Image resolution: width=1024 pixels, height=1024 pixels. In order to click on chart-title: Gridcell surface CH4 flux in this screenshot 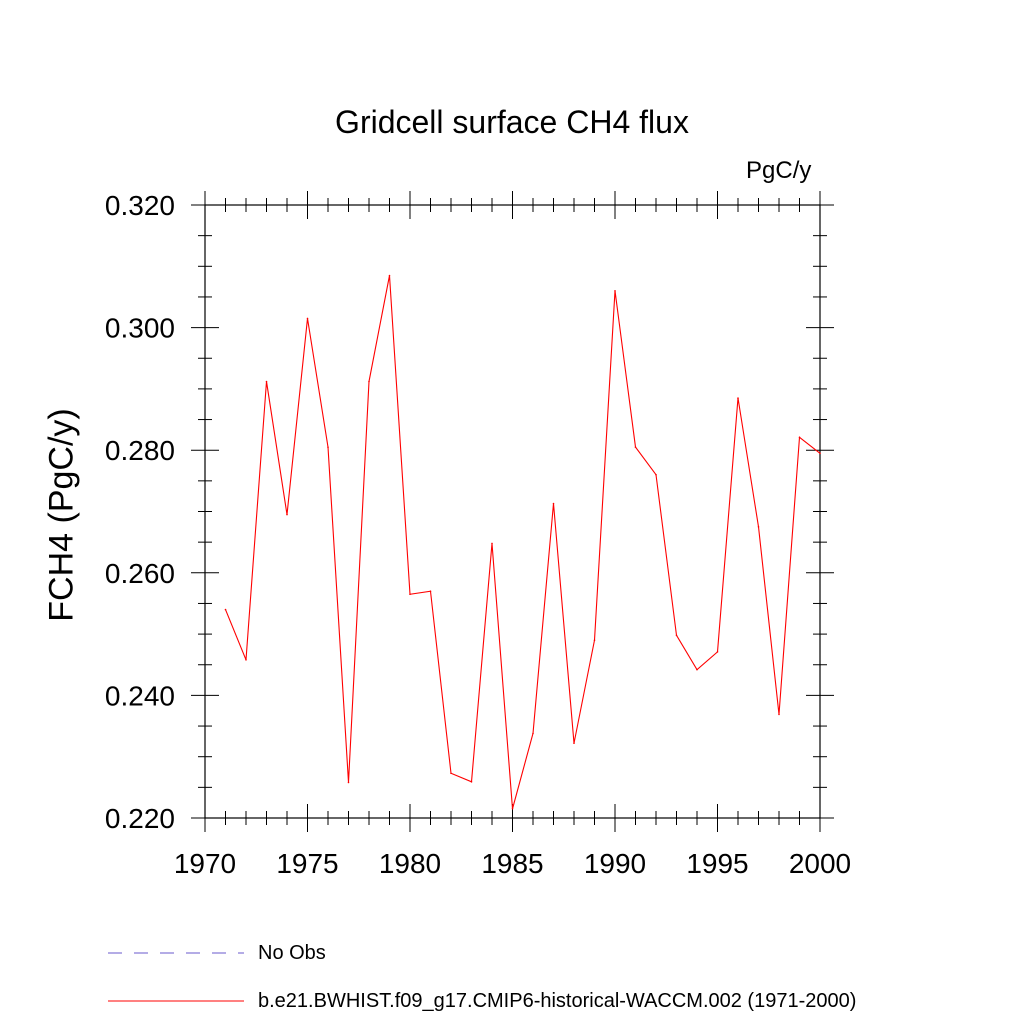, I will do `click(512, 122)`.